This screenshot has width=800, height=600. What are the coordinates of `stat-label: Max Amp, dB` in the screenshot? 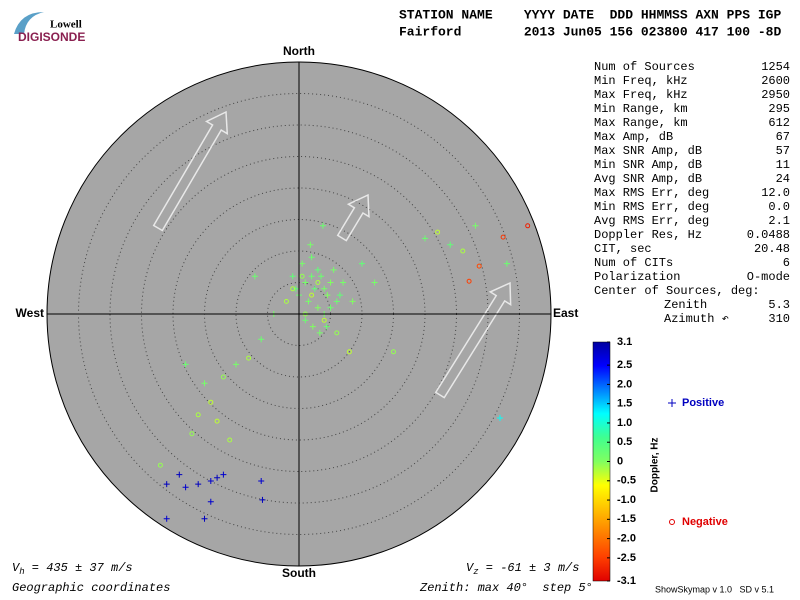 It's located at (633, 137).